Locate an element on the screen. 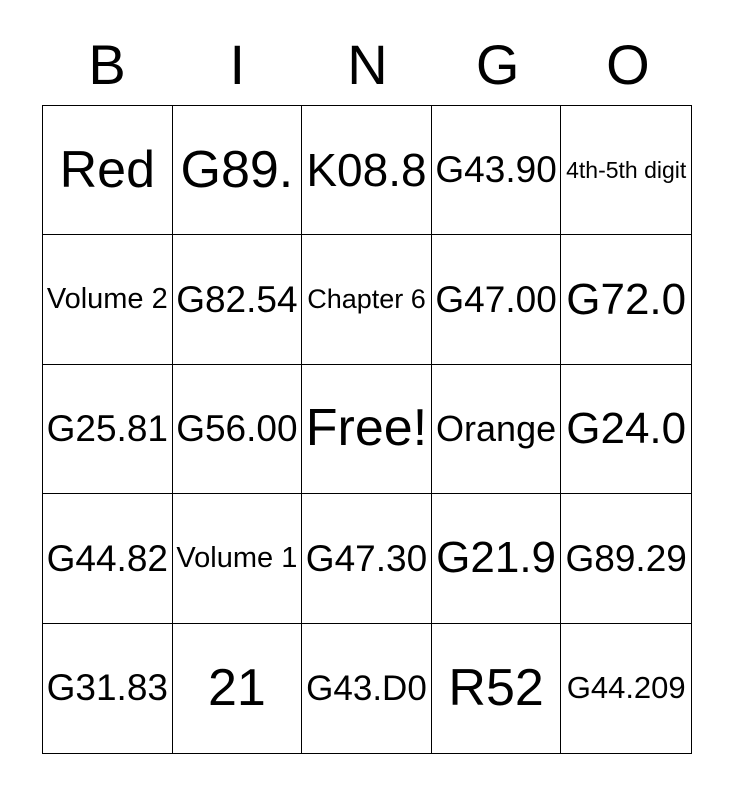  bingo-cell-label: Orange is located at coordinates (496, 428).